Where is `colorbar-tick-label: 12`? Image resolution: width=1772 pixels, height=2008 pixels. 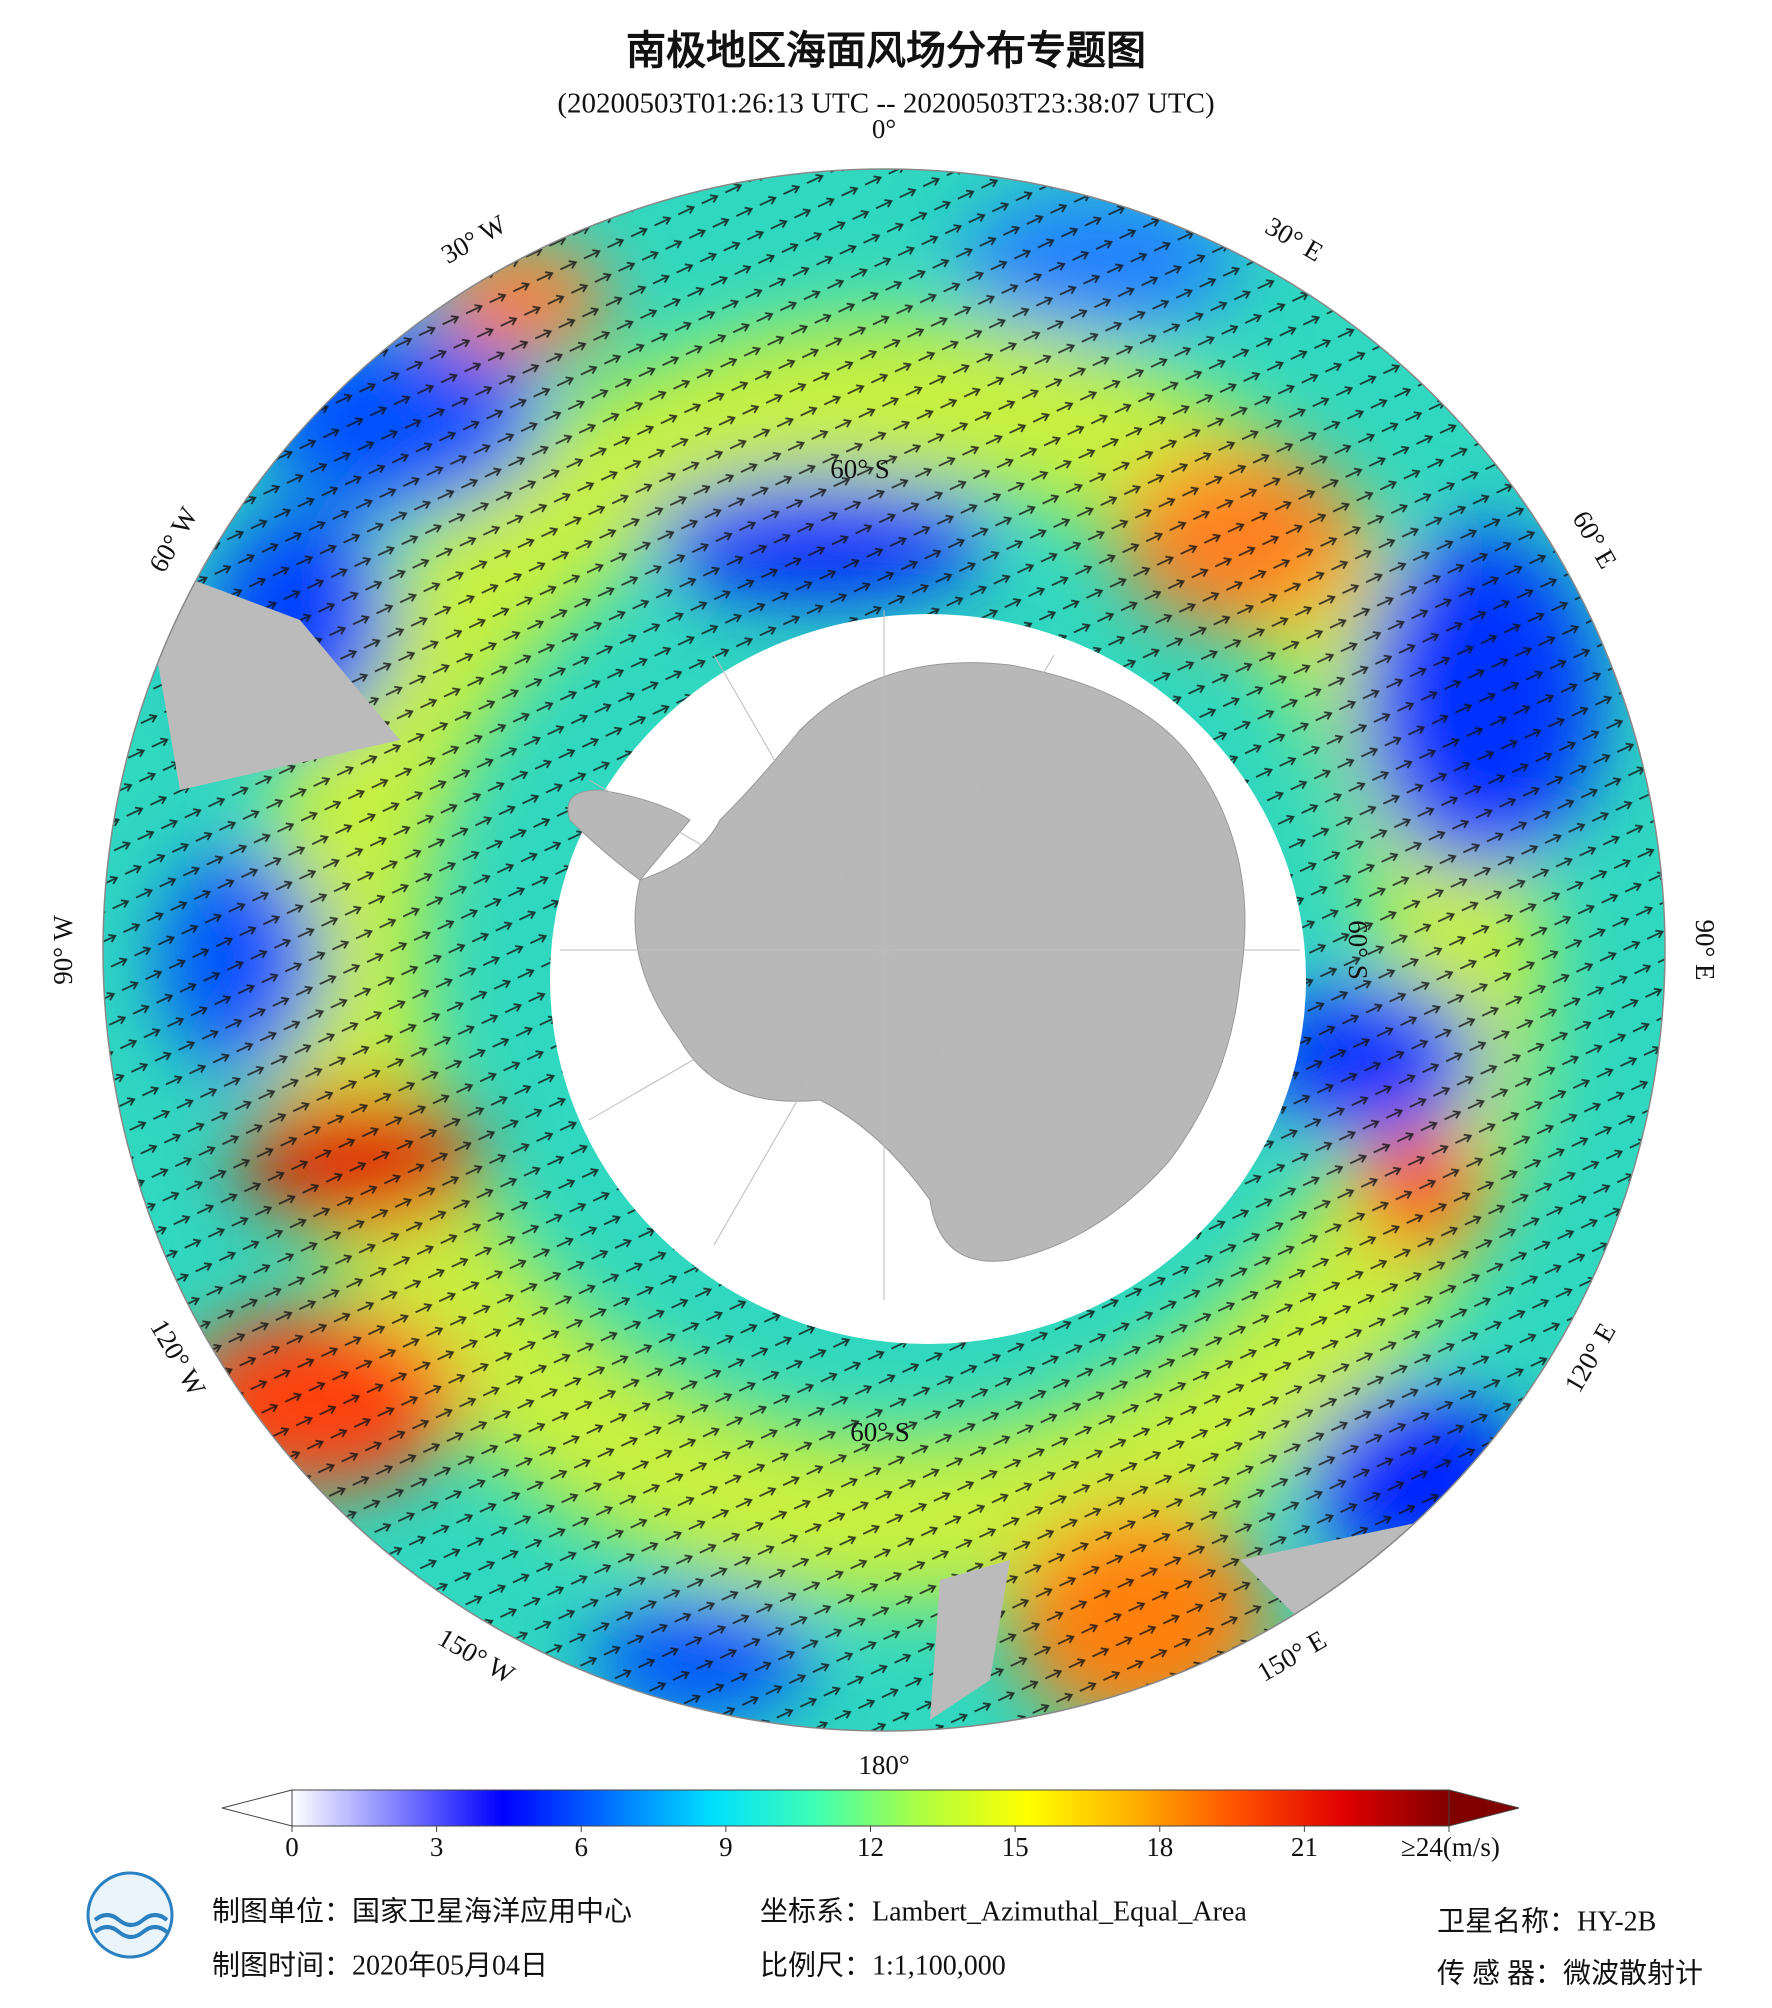
colorbar-tick-label: 12 is located at coordinates (870, 1847).